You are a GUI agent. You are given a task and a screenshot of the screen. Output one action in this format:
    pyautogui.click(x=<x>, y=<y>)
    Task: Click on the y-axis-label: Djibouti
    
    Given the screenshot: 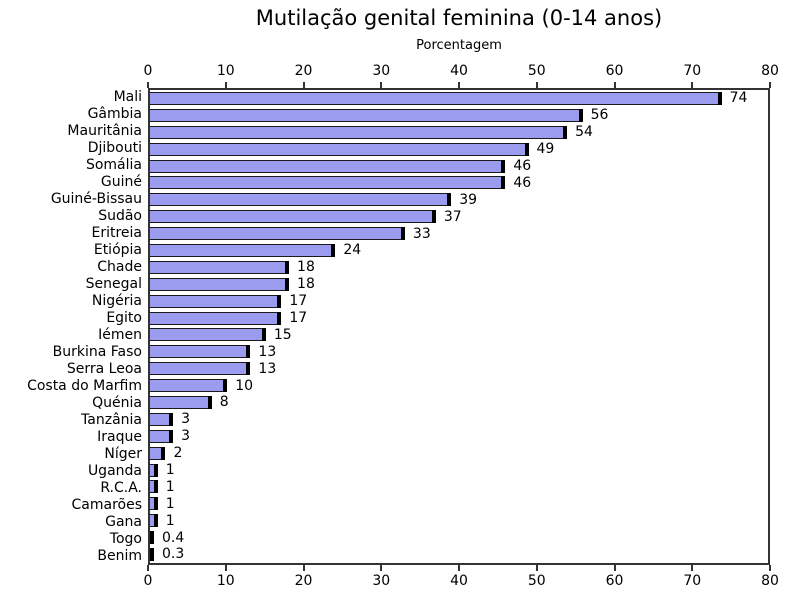 What is the action you would take?
    pyautogui.click(x=114, y=147)
    